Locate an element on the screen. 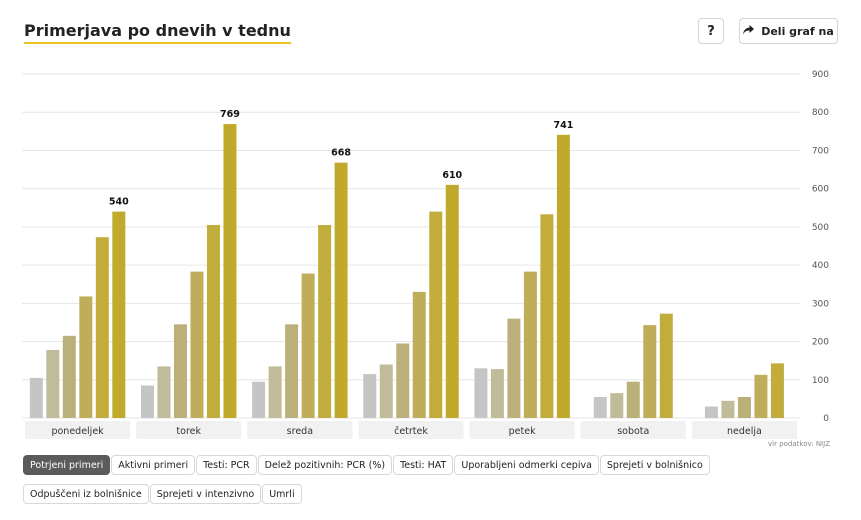 Image resolution: width=861 pixels, height=520 pixels. data-label: 540 is located at coordinates (119, 202).